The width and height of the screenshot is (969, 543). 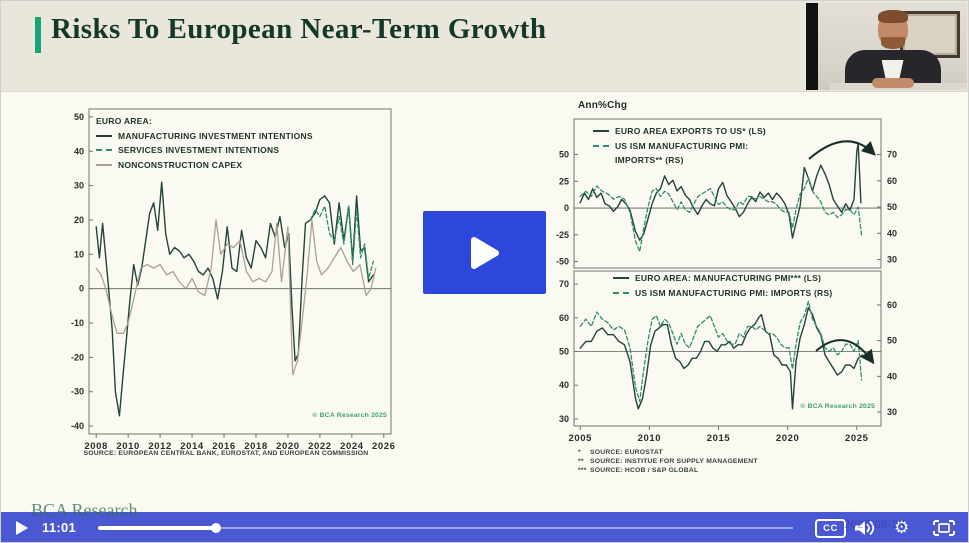 I want to click on settings-gear-icon: ⚙, so click(x=902, y=528).